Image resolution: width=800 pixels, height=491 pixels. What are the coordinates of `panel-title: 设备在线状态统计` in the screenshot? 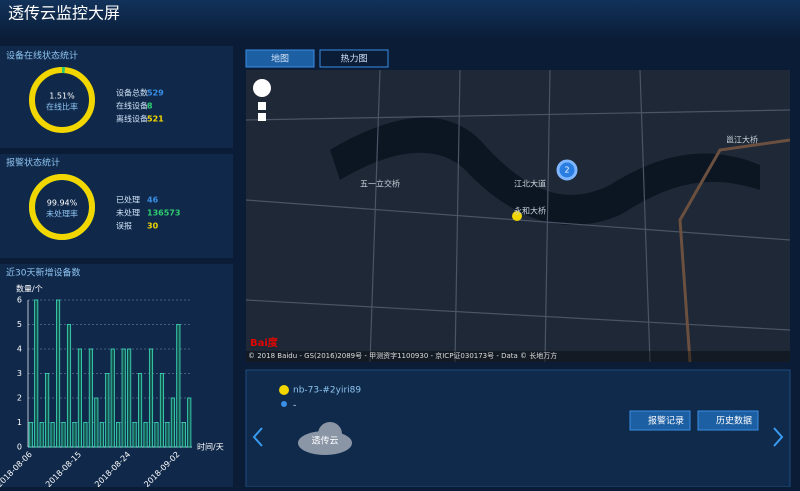 It's located at (42, 56).